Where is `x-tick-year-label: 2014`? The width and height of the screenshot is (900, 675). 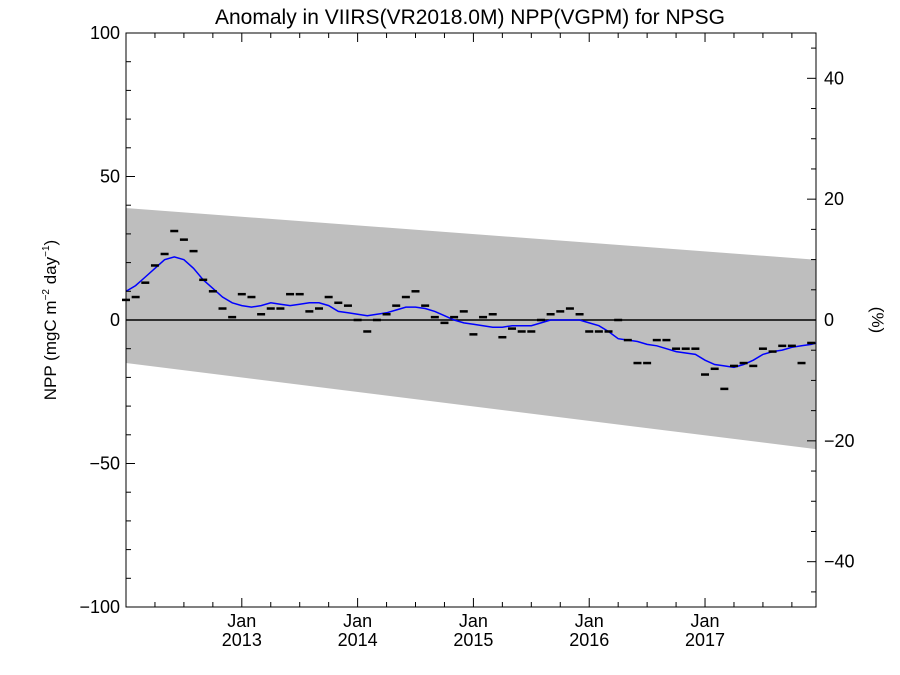
x-tick-year-label: 2014 is located at coordinates (358, 640).